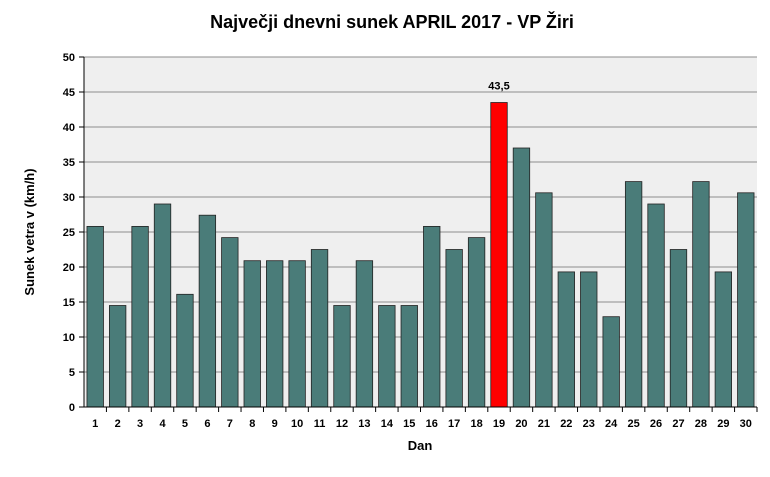  What do you see at coordinates (69, 128) in the screenshot?
I see `y-tick-label: 40` at bounding box center [69, 128].